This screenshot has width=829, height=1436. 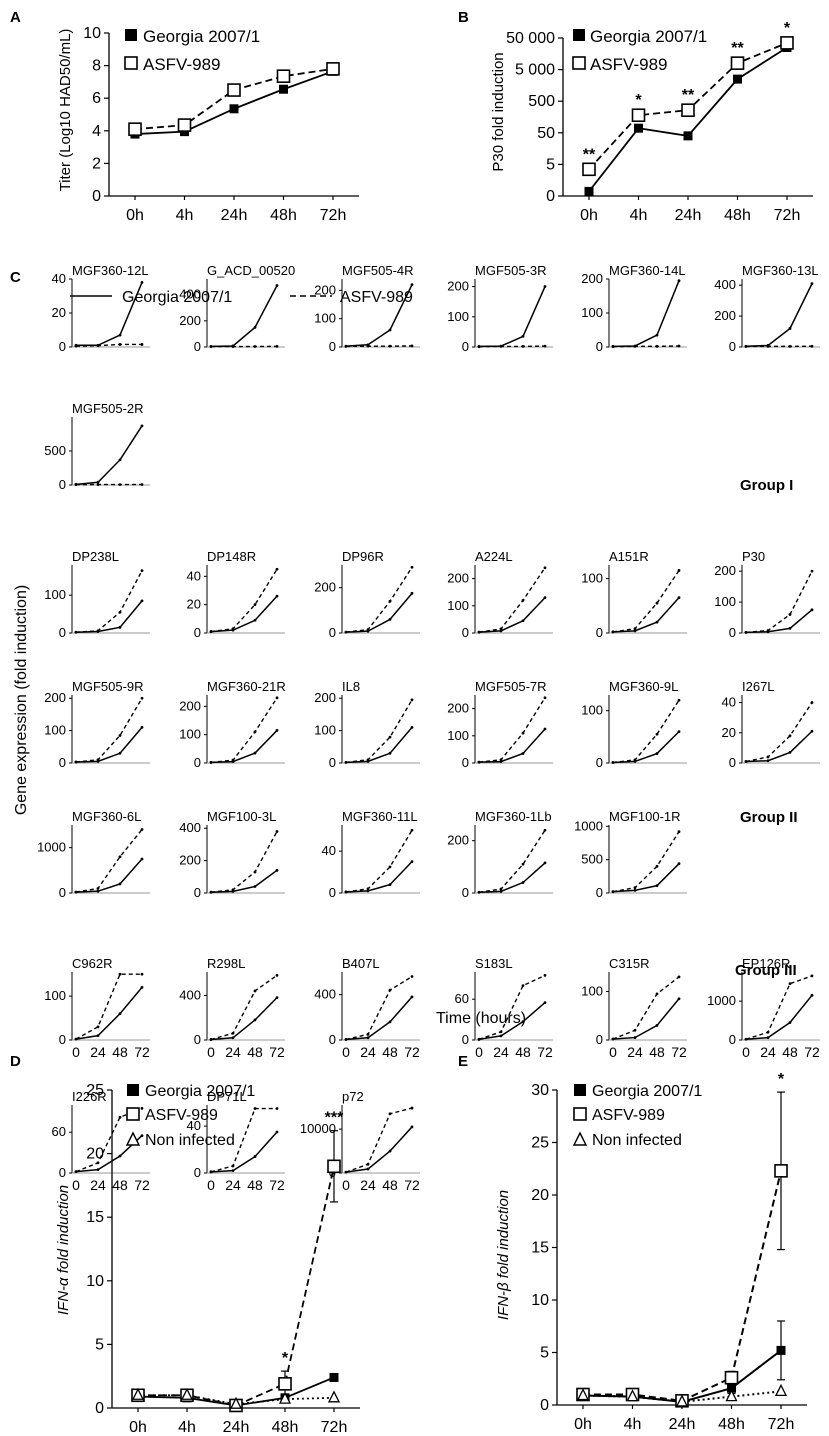 I want to click on subplot-mgf505-7r: MGF505-7R 0 100 200, so click(x=500, y=724).